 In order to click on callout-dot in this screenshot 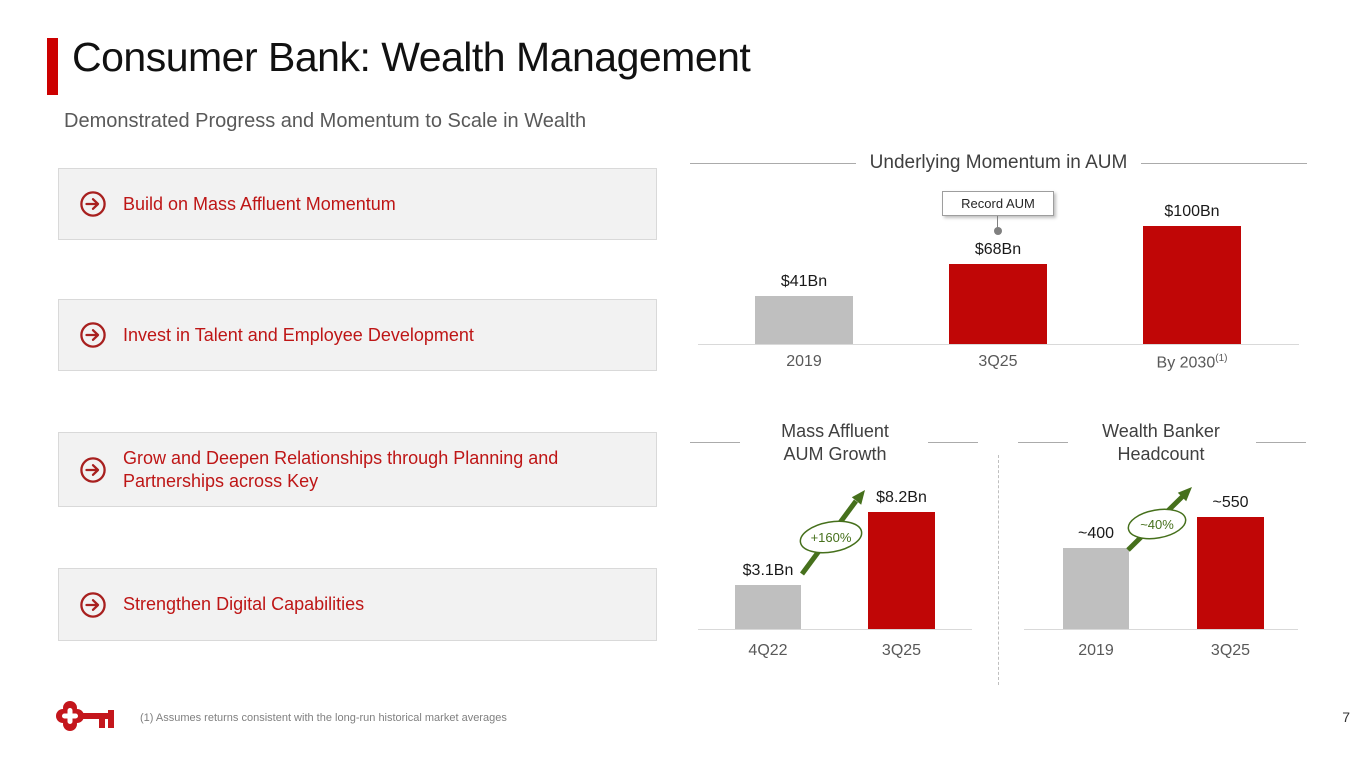, I will do `click(998, 231)`.